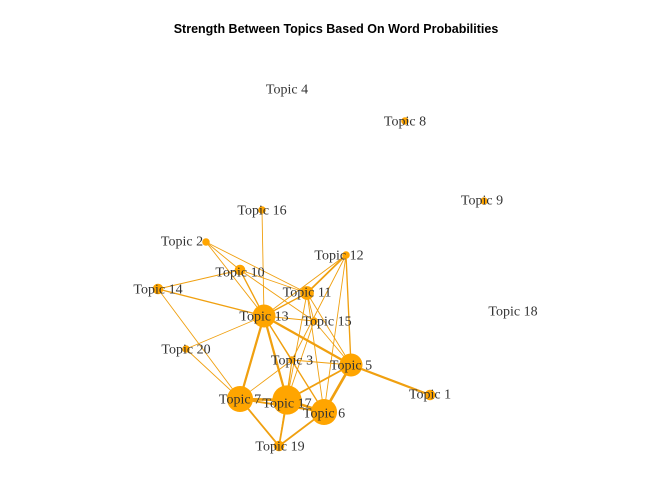 This screenshot has height=480, width=672. I want to click on node-label-topic-11: Topic 11, so click(307, 293).